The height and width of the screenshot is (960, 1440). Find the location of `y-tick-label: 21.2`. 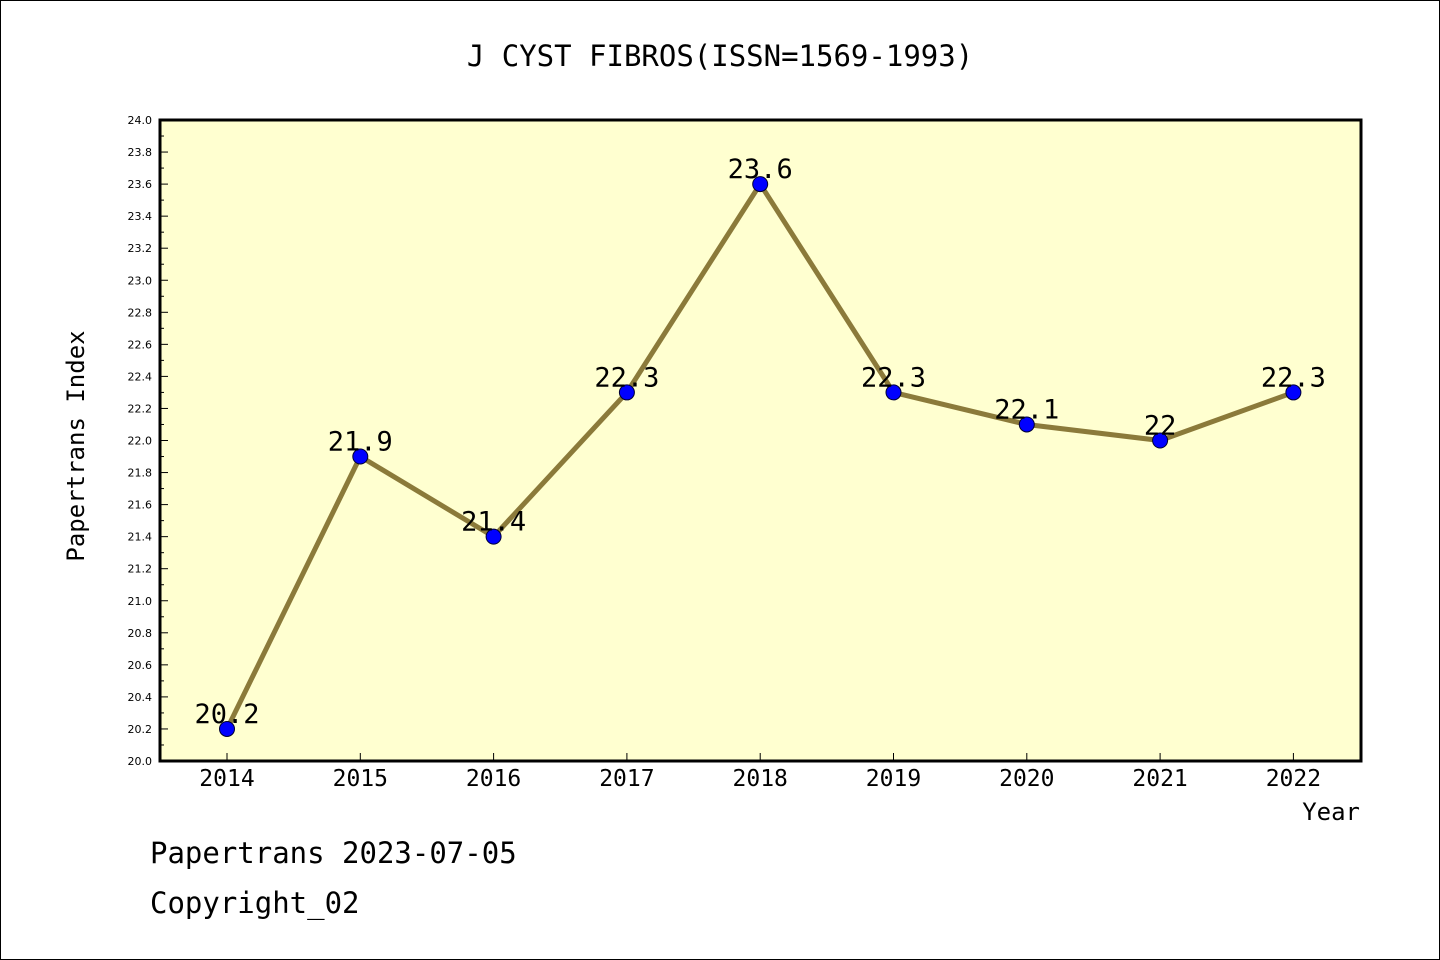

y-tick-label: 21.2 is located at coordinates (140, 569).